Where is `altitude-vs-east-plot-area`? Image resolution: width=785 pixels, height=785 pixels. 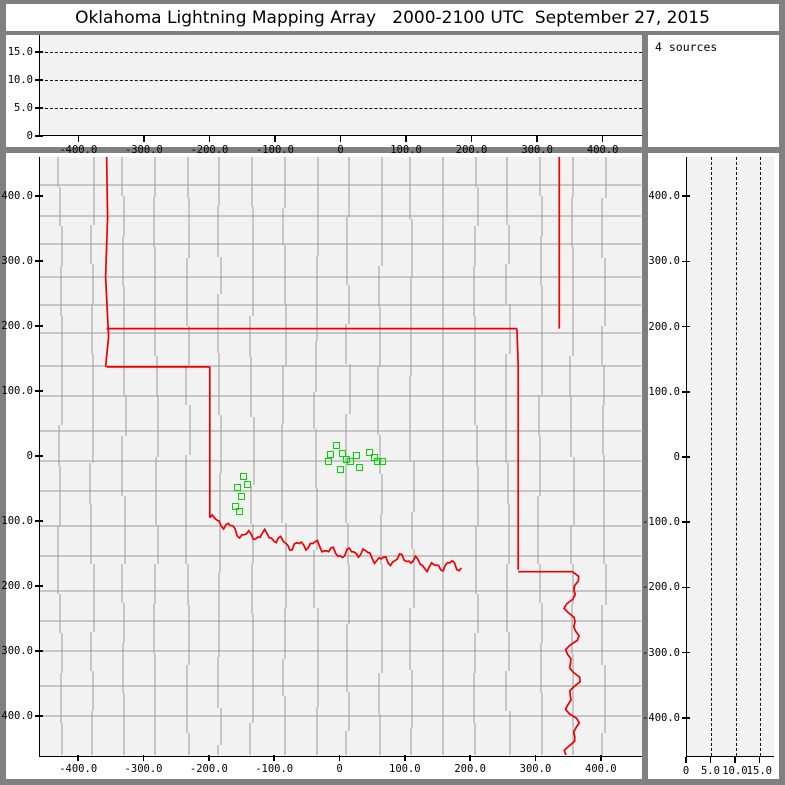
altitude-vs-east-plot-area is located at coordinates (340, 85).